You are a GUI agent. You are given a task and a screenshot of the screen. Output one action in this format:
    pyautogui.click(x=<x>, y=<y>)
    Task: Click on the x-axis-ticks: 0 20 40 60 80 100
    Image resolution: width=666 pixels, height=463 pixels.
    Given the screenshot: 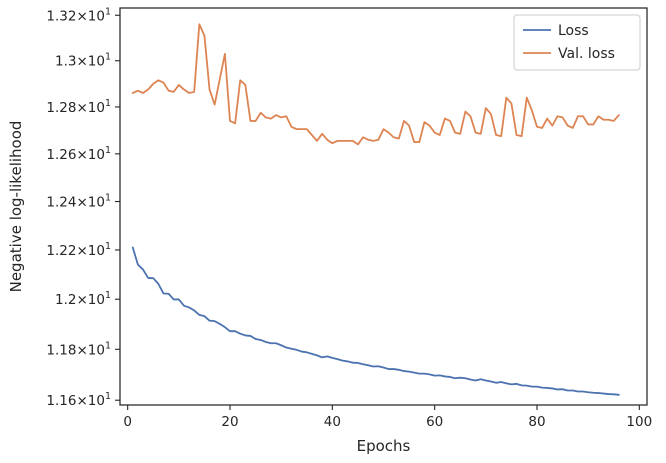 What is the action you would take?
    pyautogui.click(x=387, y=417)
    